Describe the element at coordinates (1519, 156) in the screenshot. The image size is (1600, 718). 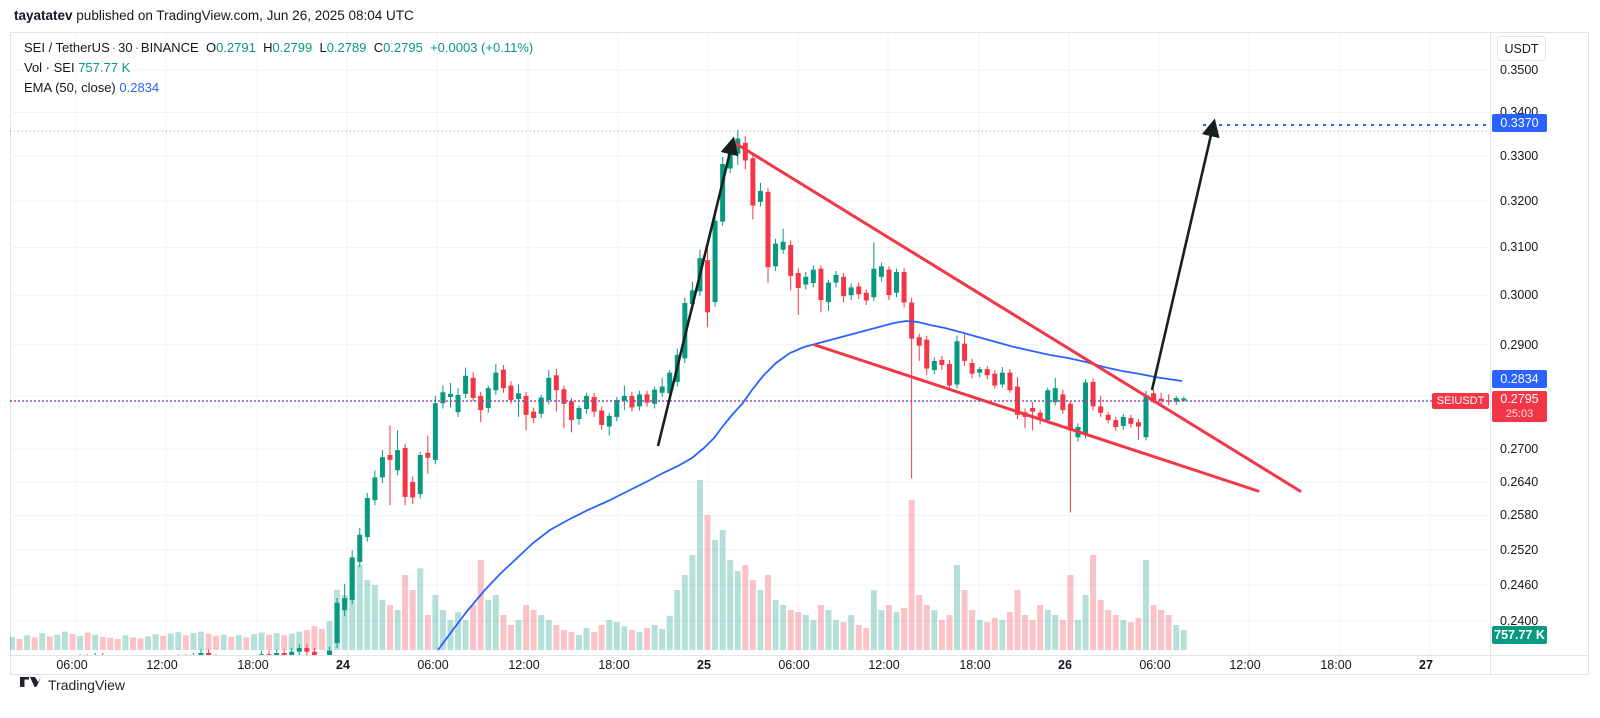
I see `price-tick: 0.3300` at that location.